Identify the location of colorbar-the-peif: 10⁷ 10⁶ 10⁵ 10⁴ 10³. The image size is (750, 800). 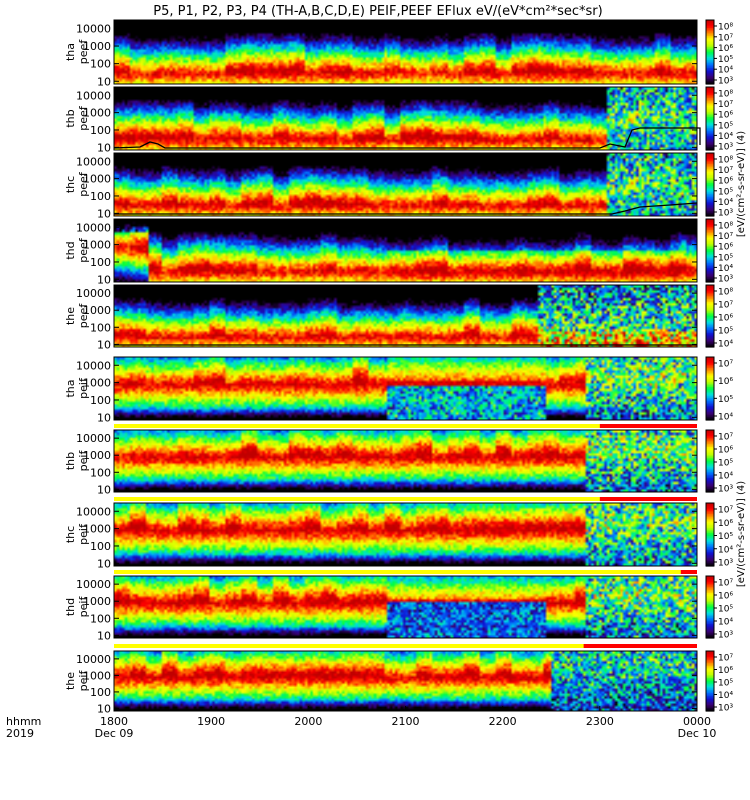
(719, 682).